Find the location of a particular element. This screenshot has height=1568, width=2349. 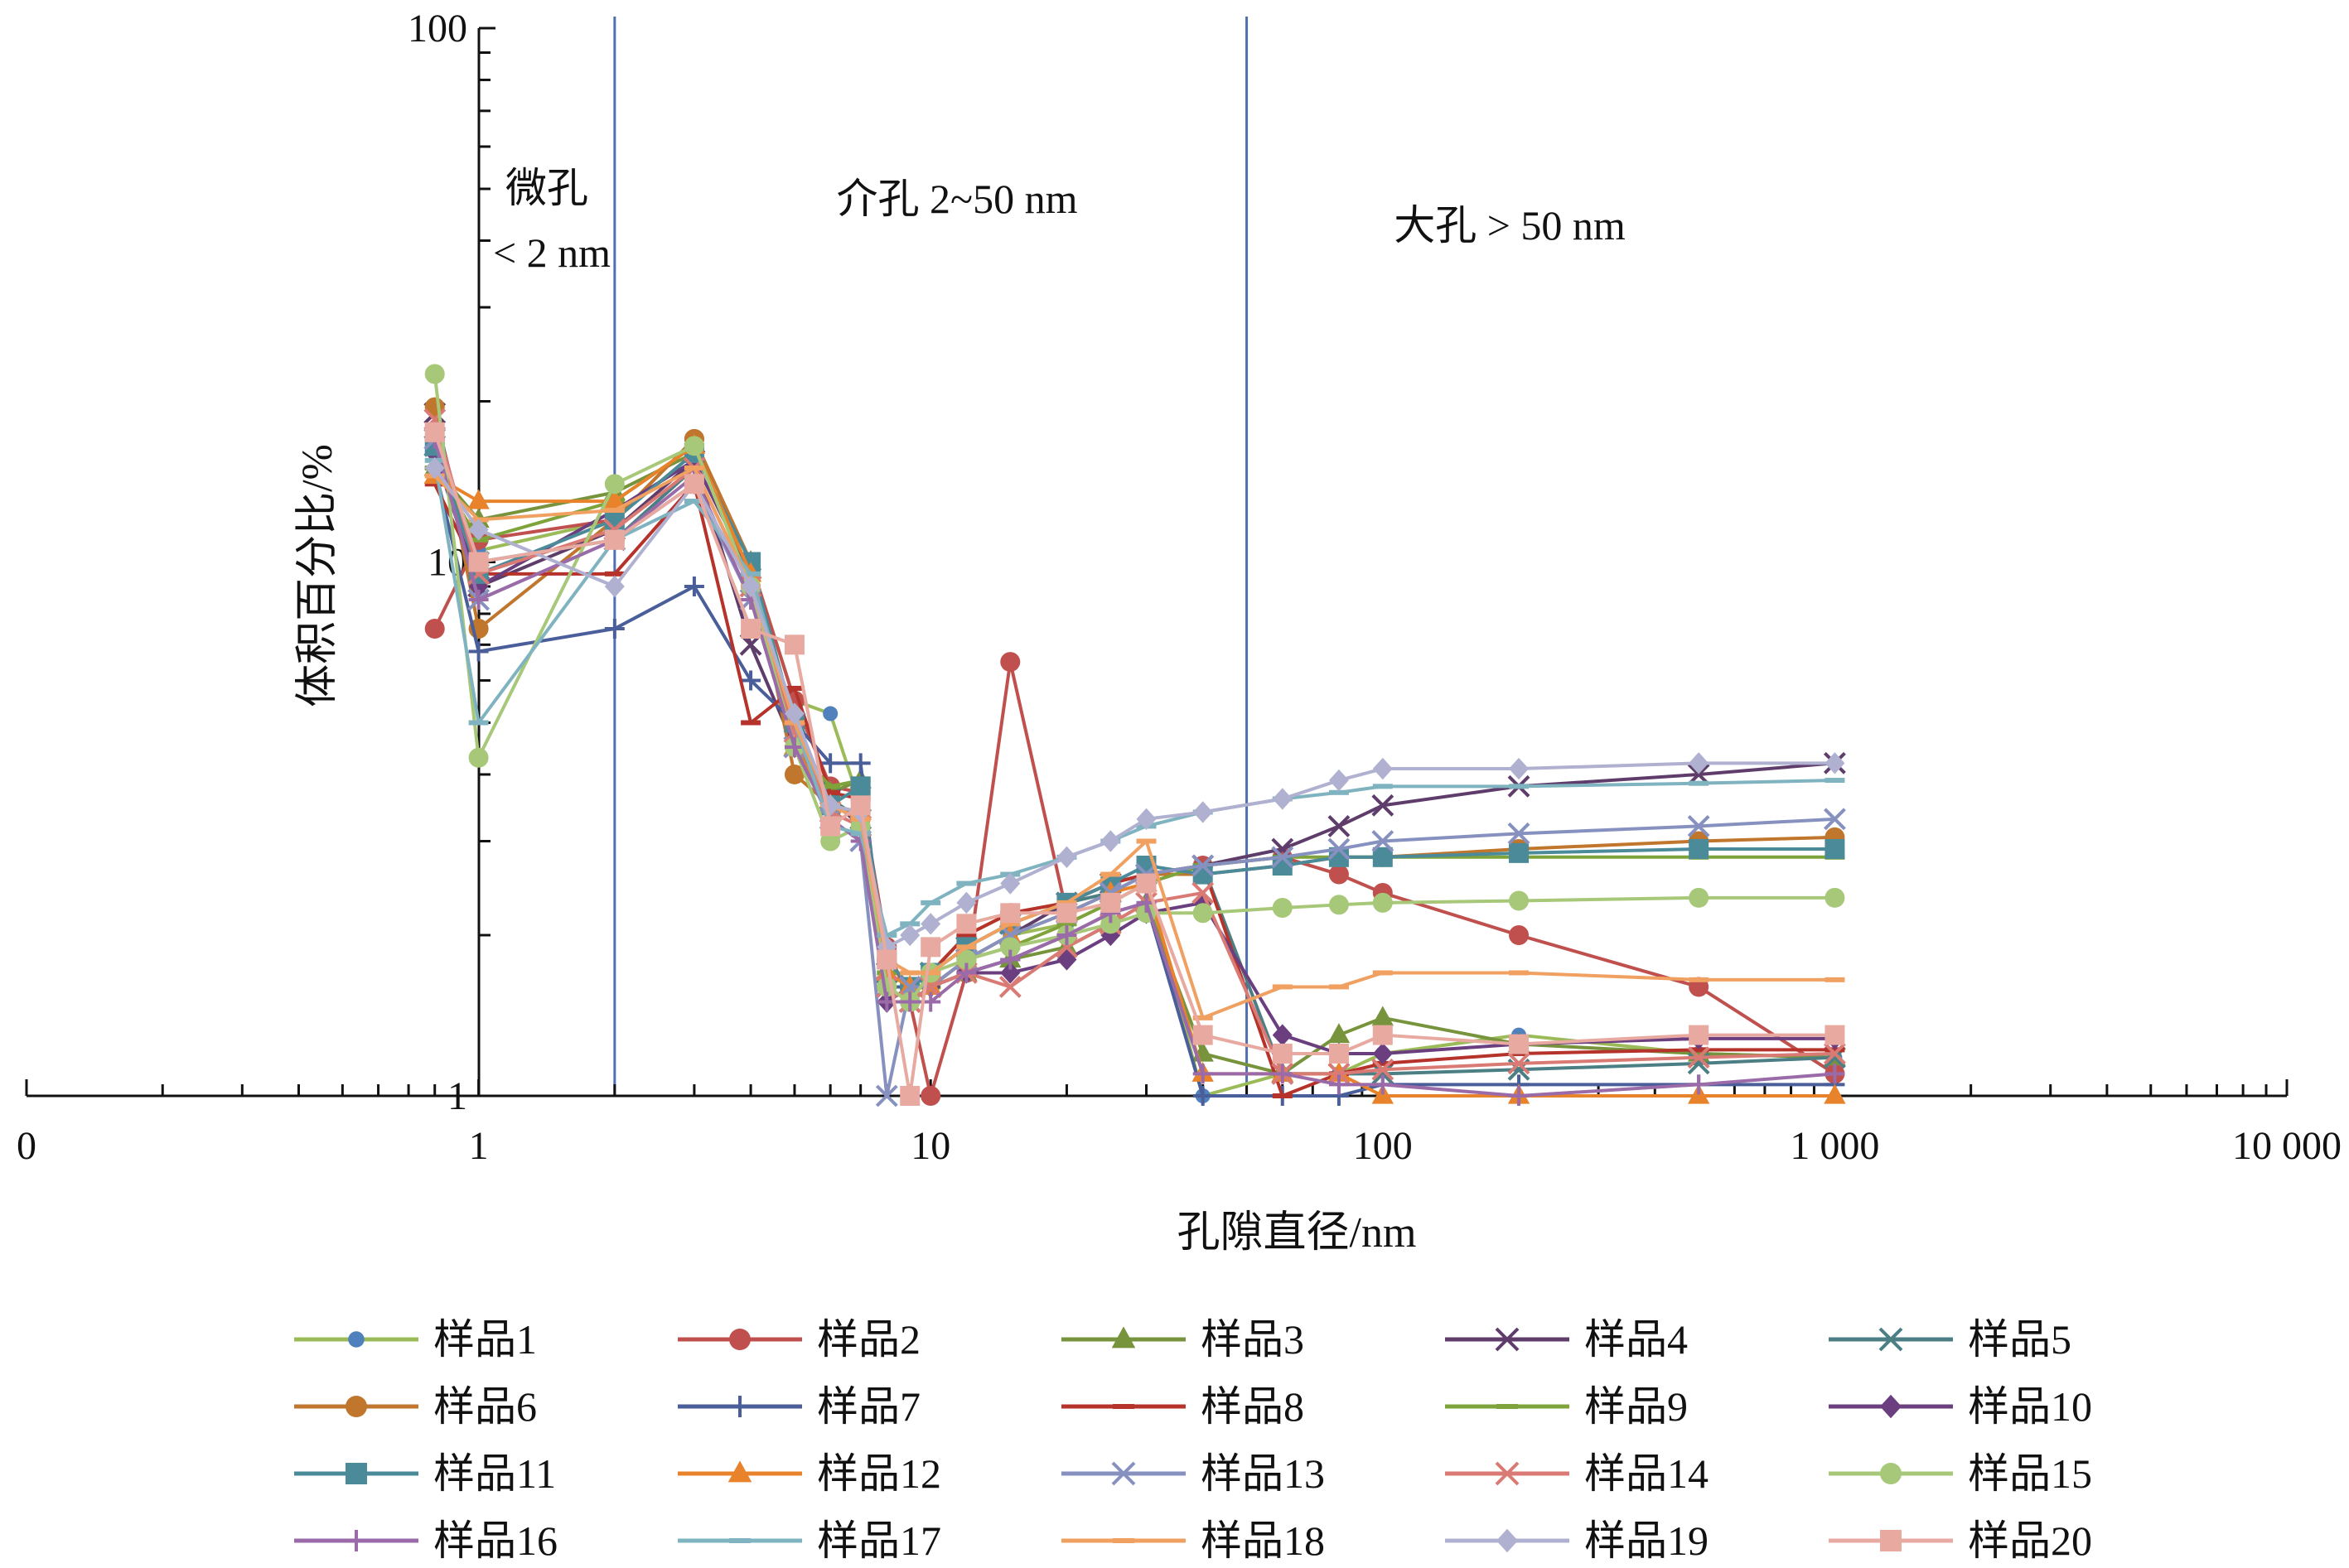

legend-item: 样品2 is located at coordinates (799, 1339).